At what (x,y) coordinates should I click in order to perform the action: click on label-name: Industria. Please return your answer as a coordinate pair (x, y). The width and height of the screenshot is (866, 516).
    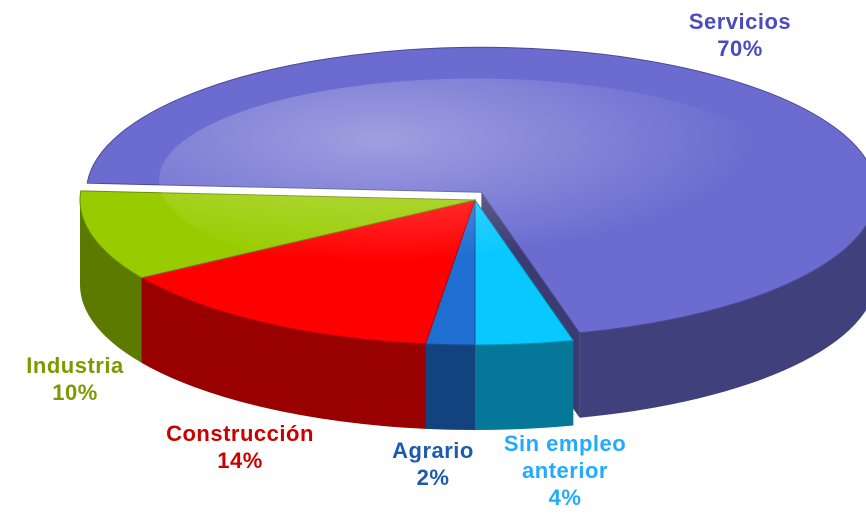
    Looking at the image, I should click on (75, 365).